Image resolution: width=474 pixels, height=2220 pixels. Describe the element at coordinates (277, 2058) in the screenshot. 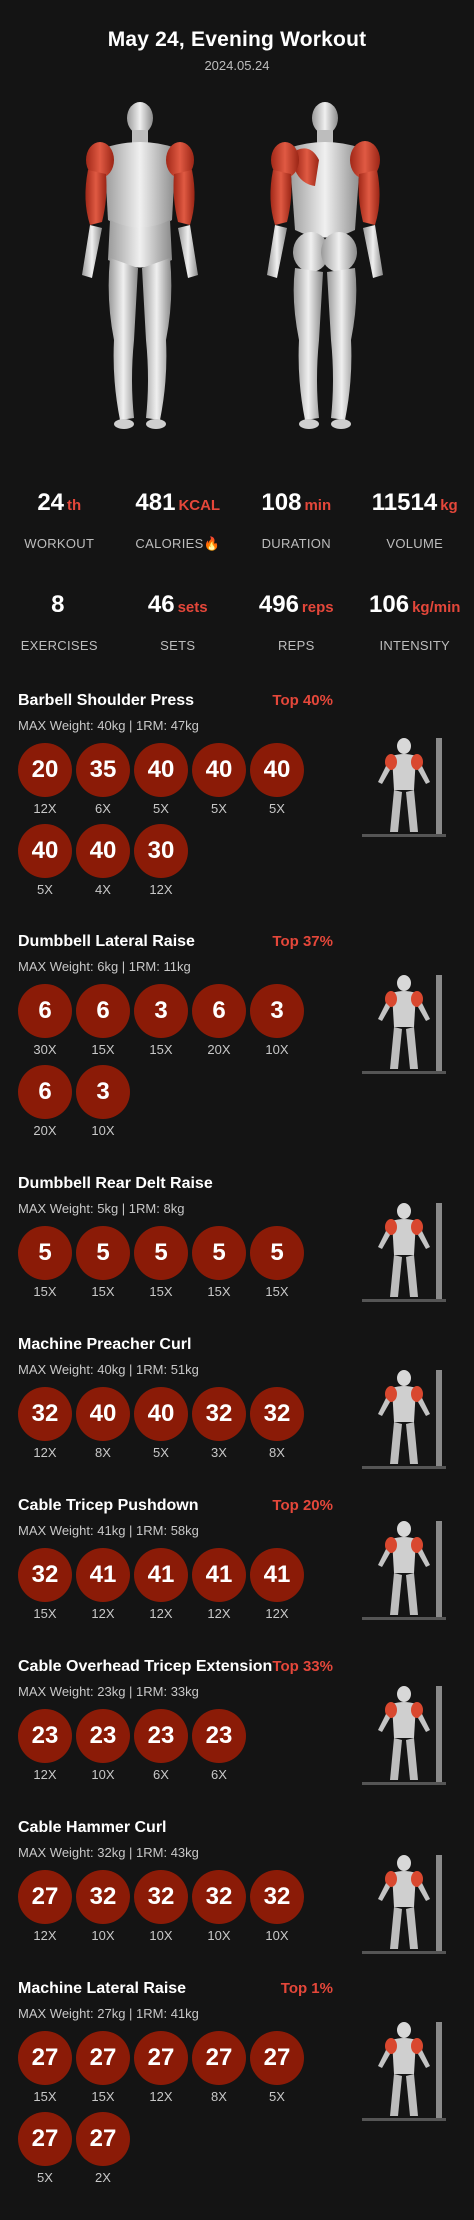

I see `set-weight-circle: 27` at that location.